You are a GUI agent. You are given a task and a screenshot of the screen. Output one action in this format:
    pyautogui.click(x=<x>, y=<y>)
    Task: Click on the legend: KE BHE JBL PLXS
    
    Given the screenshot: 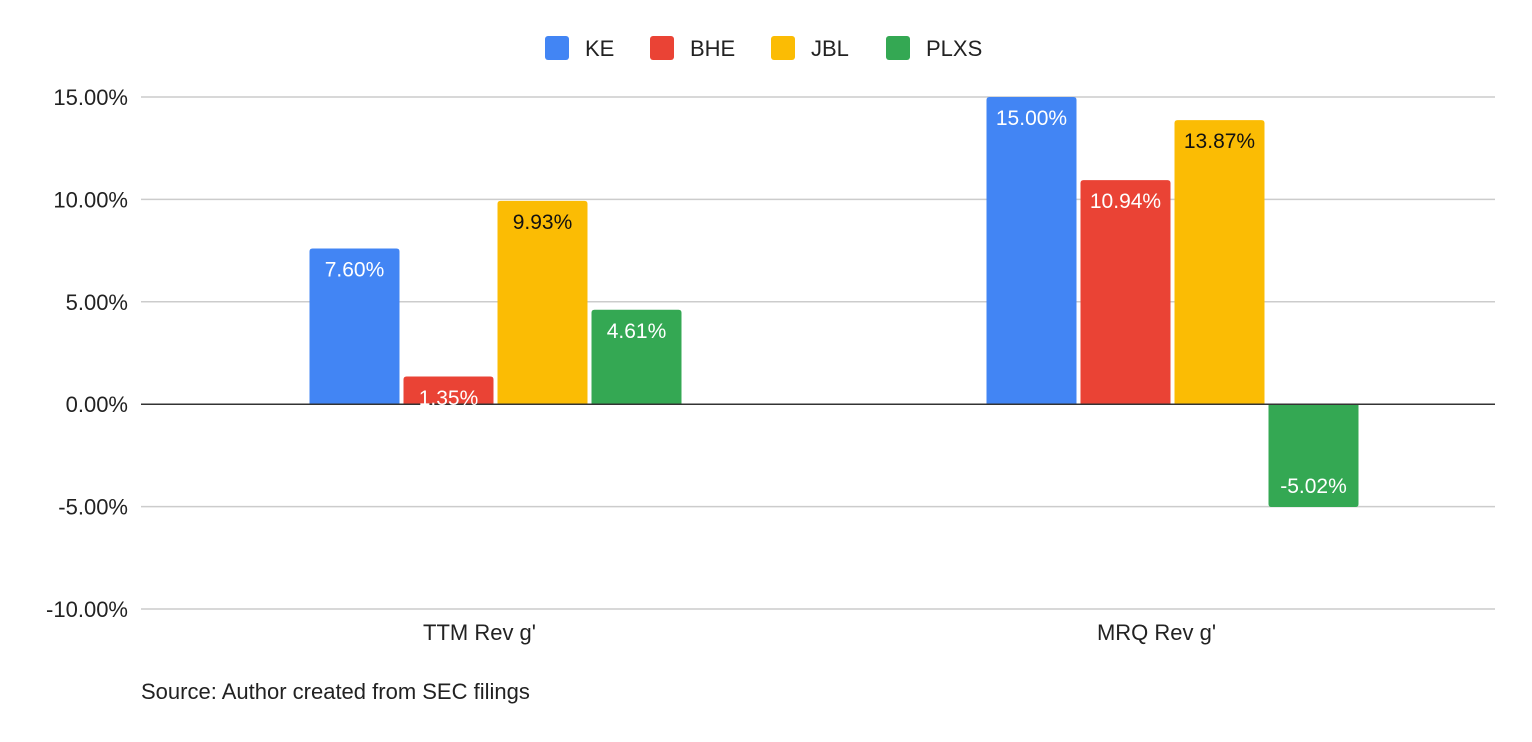 What is the action you would take?
    pyautogui.click(x=763, y=48)
    